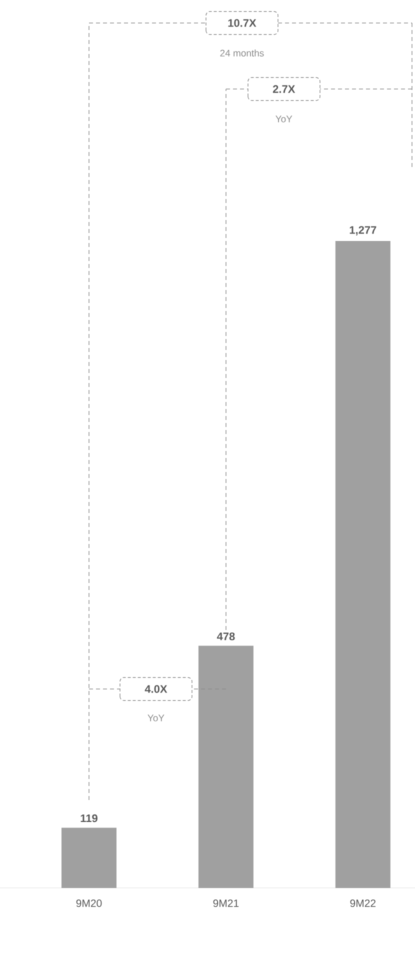 The image size is (415, 954). Describe the element at coordinates (363, 231) in the screenshot. I see `data-label: 1,277` at that location.